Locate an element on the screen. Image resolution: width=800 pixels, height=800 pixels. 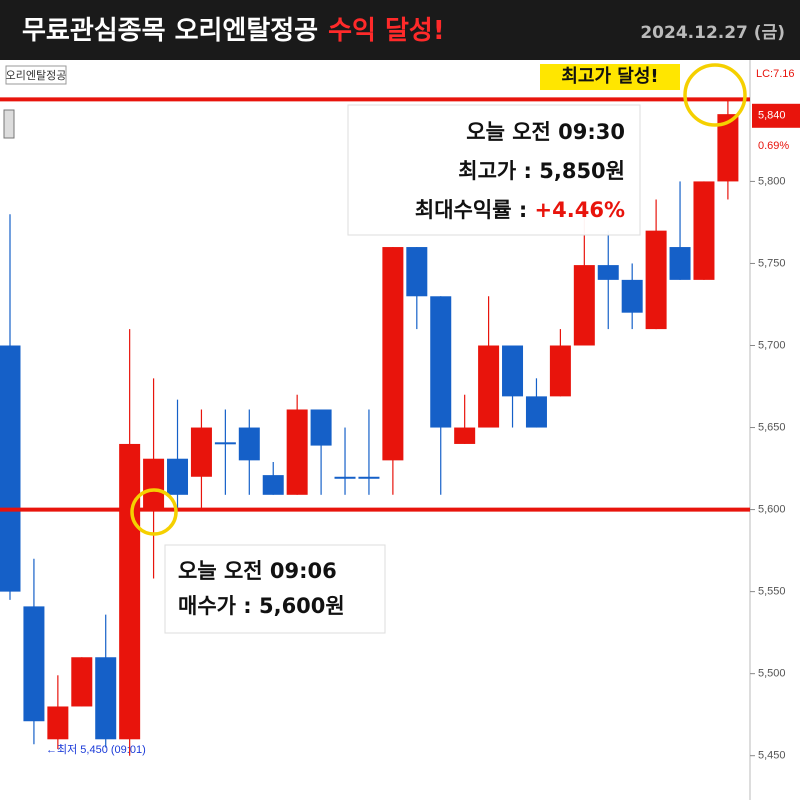
last-price-label: 5,840 is located at coordinates (772, 116).